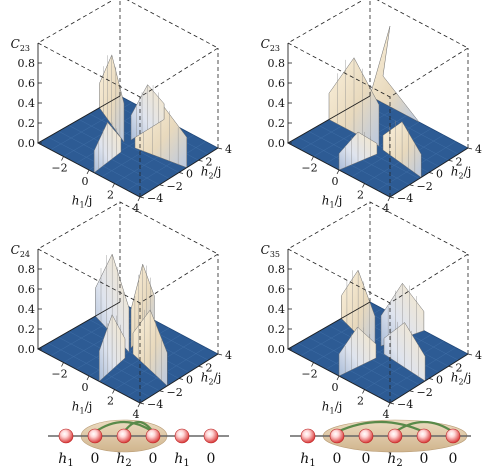 The image size is (500, 468). What do you see at coordinates (277, 143) in the screenshot?
I see `z-tick-label: 0.0` at bounding box center [277, 143].